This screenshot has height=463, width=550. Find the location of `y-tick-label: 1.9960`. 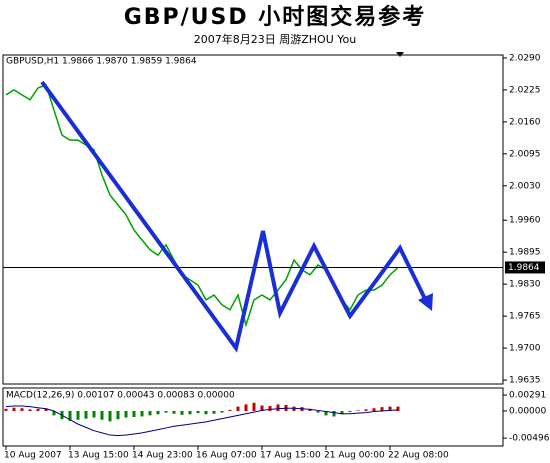

y-tick-label: 1.9960 is located at coordinates (525, 221).